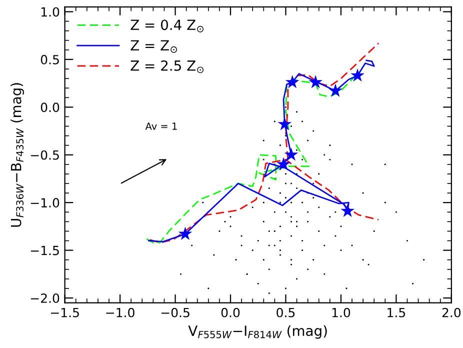 The height and width of the screenshot is (348, 463). I want to click on legend-label: Z = 2.5 Z$_{⊙}$, so click(167, 67).